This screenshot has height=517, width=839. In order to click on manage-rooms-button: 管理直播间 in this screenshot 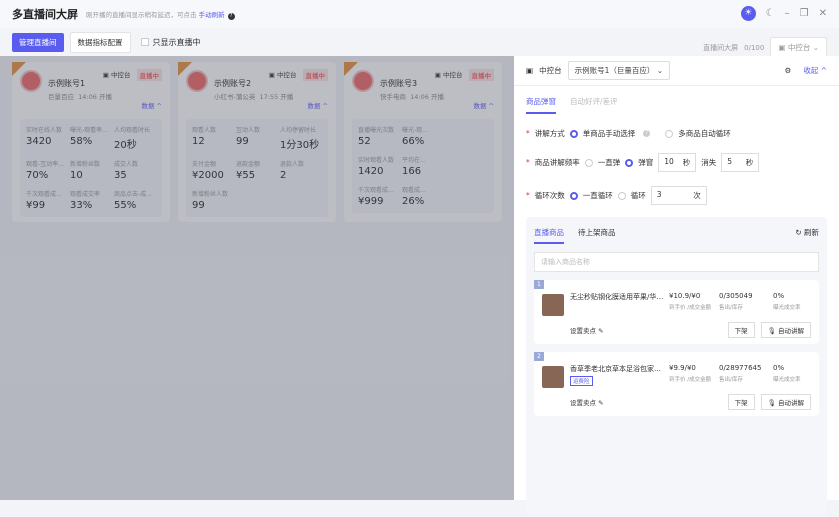, I will do `click(38, 42)`.